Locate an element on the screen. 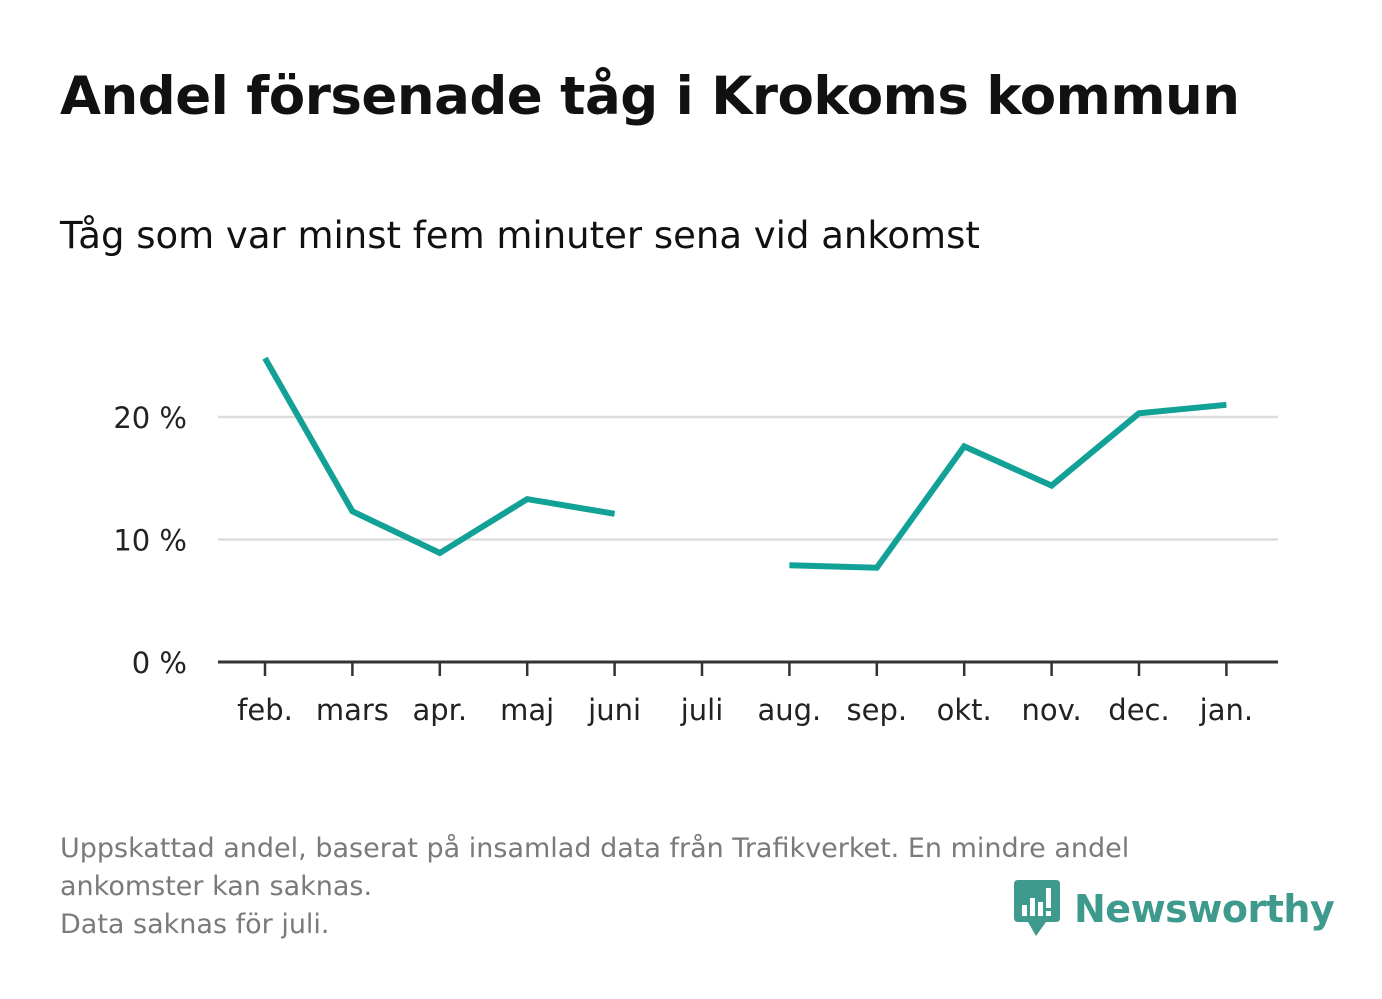 This screenshot has width=1382, height=999. y-tick-label: 20 % is located at coordinates (150, 418).